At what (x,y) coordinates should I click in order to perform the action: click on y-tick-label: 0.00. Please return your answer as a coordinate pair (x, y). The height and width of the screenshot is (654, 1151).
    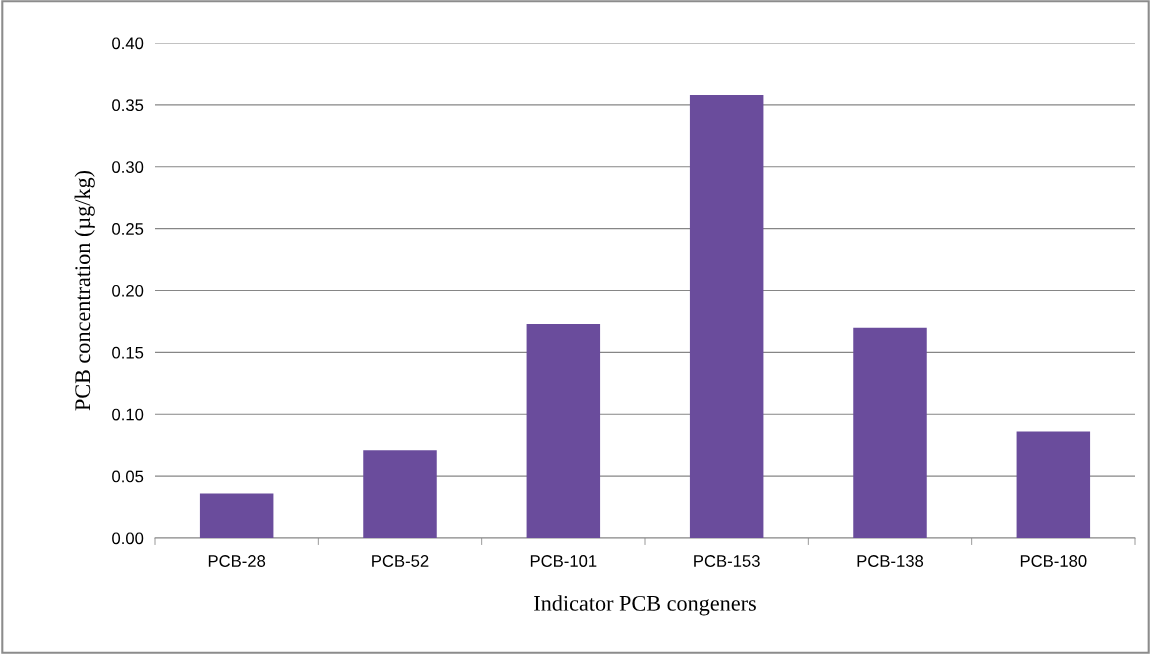
    Looking at the image, I should click on (128, 538).